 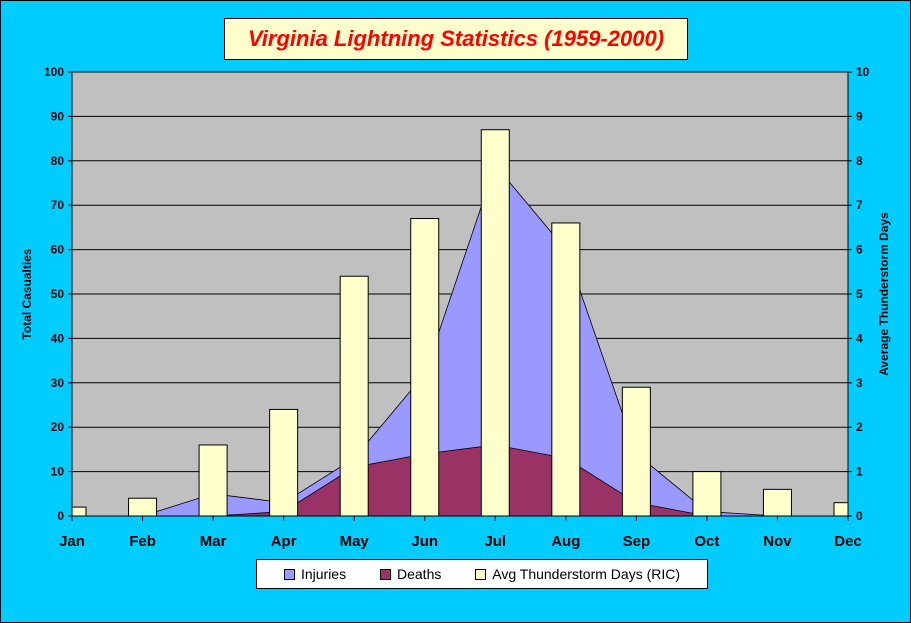 What do you see at coordinates (58, 383) in the screenshot?
I see `y-tick-label: 30` at bounding box center [58, 383].